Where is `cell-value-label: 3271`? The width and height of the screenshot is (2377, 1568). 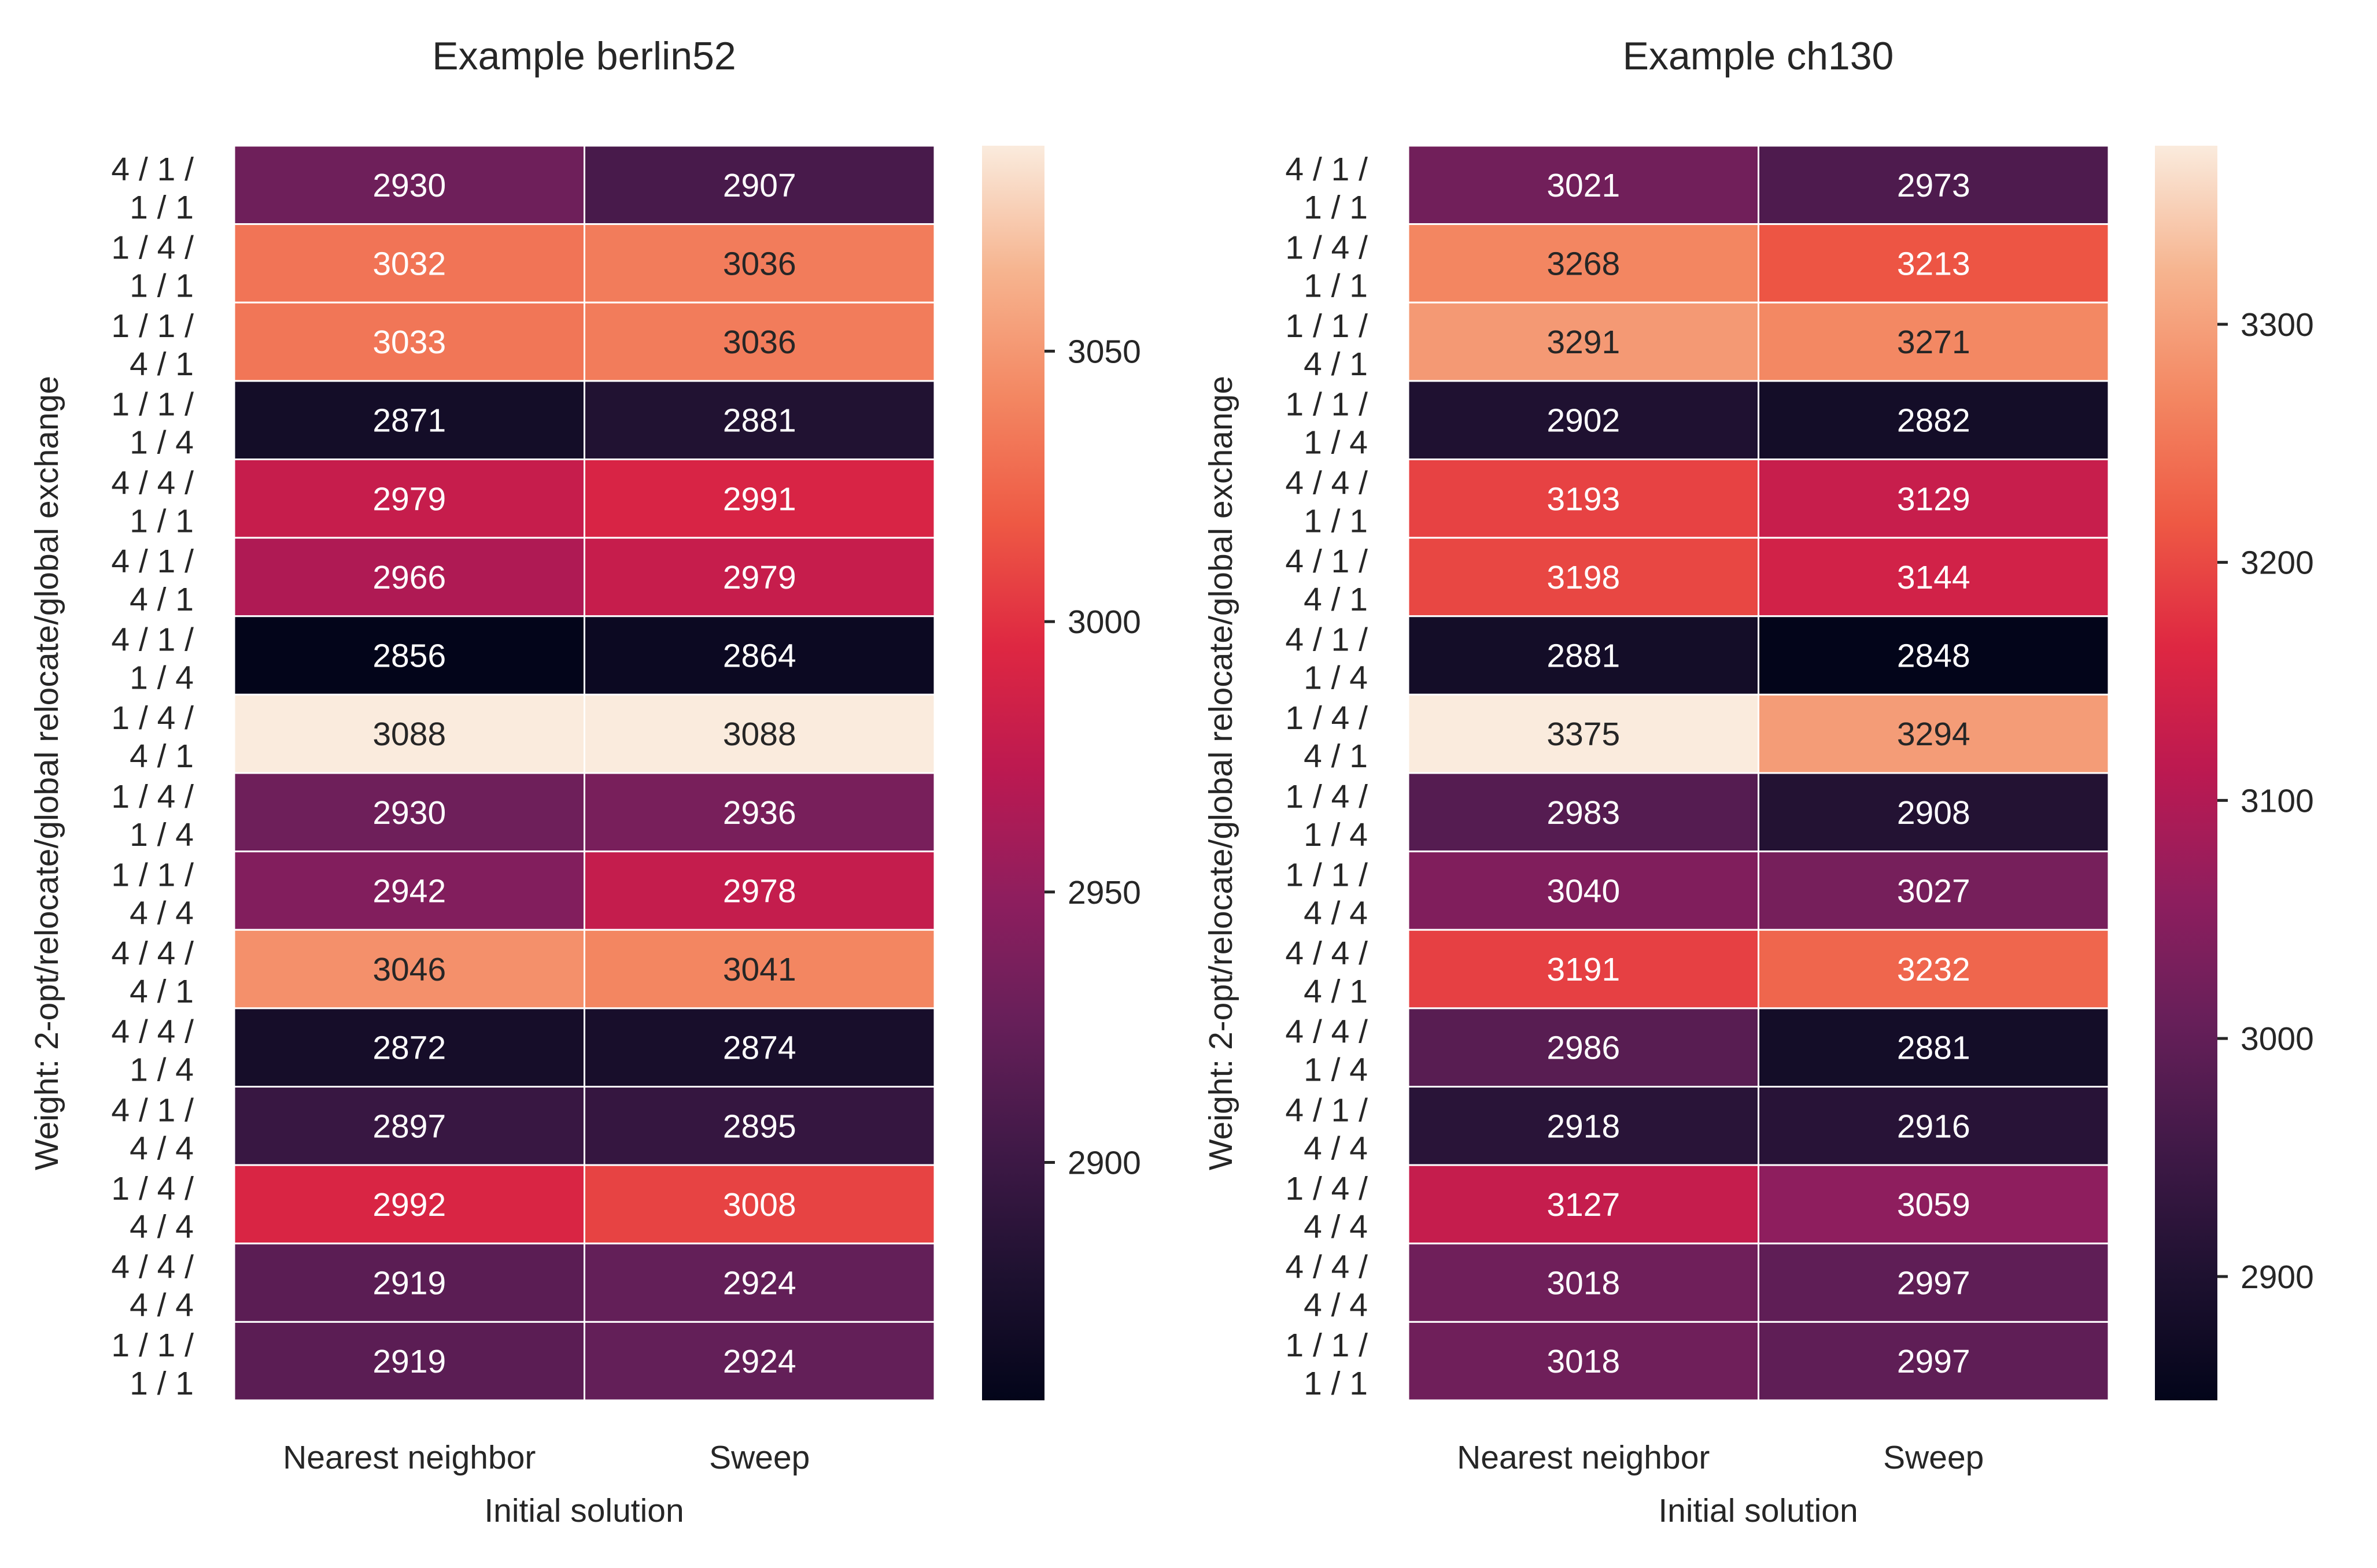
cell-value-label: 3271 is located at coordinates (1934, 342).